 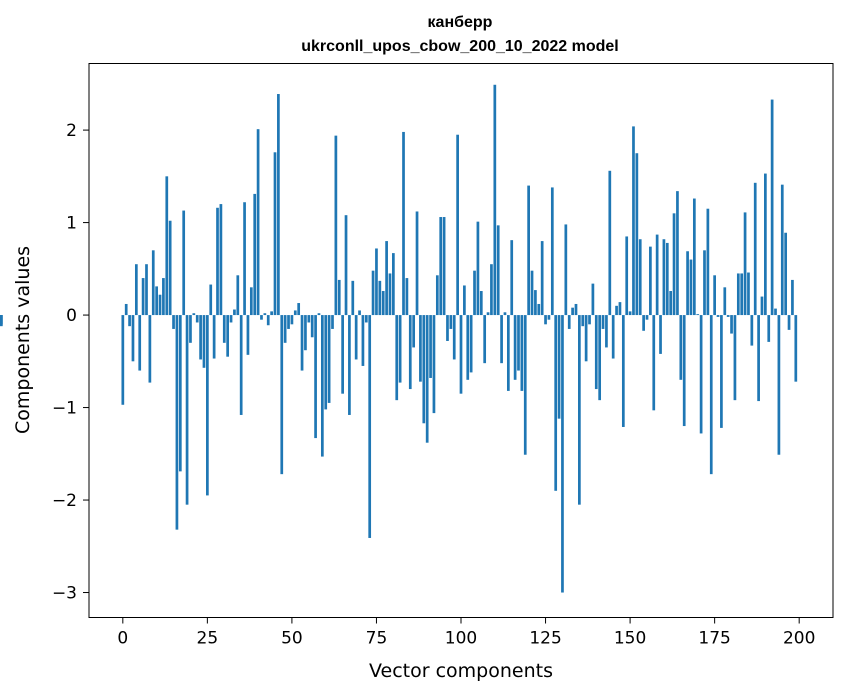 I want to click on x-tick-label: 175, so click(x=714, y=639).